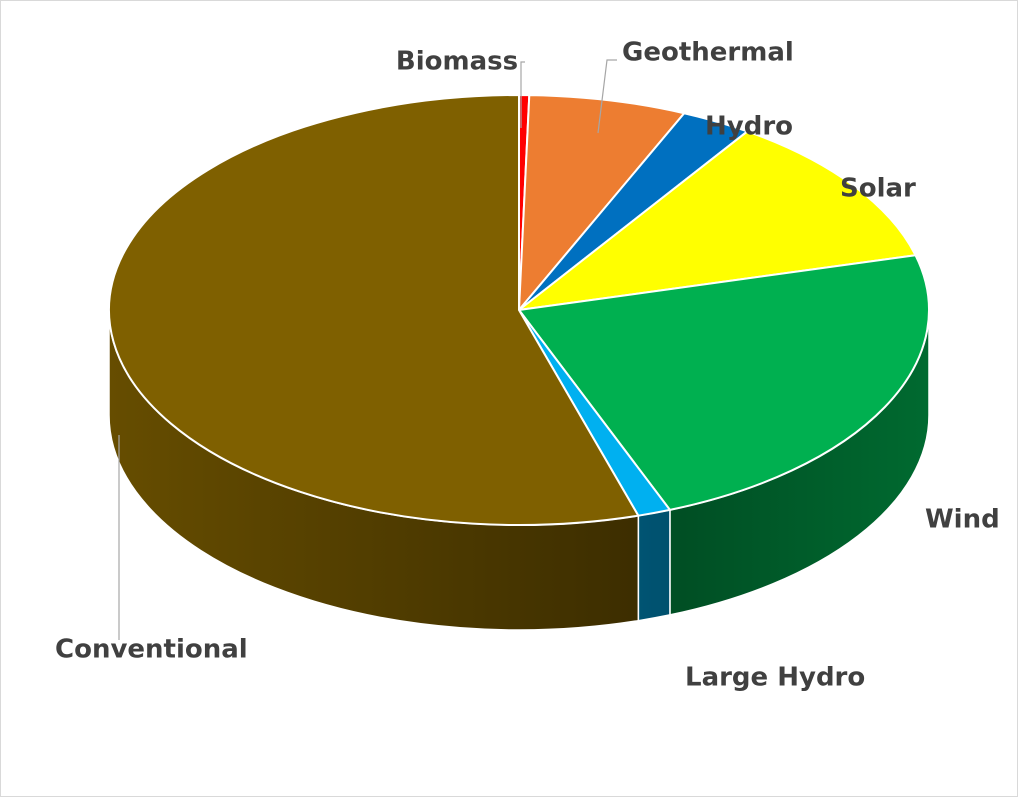 This screenshot has height=798, width=1019. I want to click on data-label: Wind, so click(962, 520).